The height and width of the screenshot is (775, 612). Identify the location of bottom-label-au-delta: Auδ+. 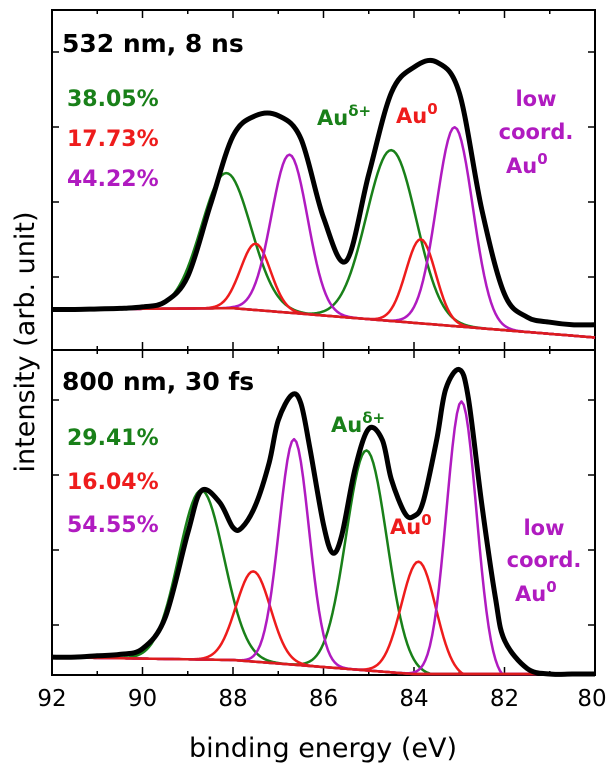
(358, 423).